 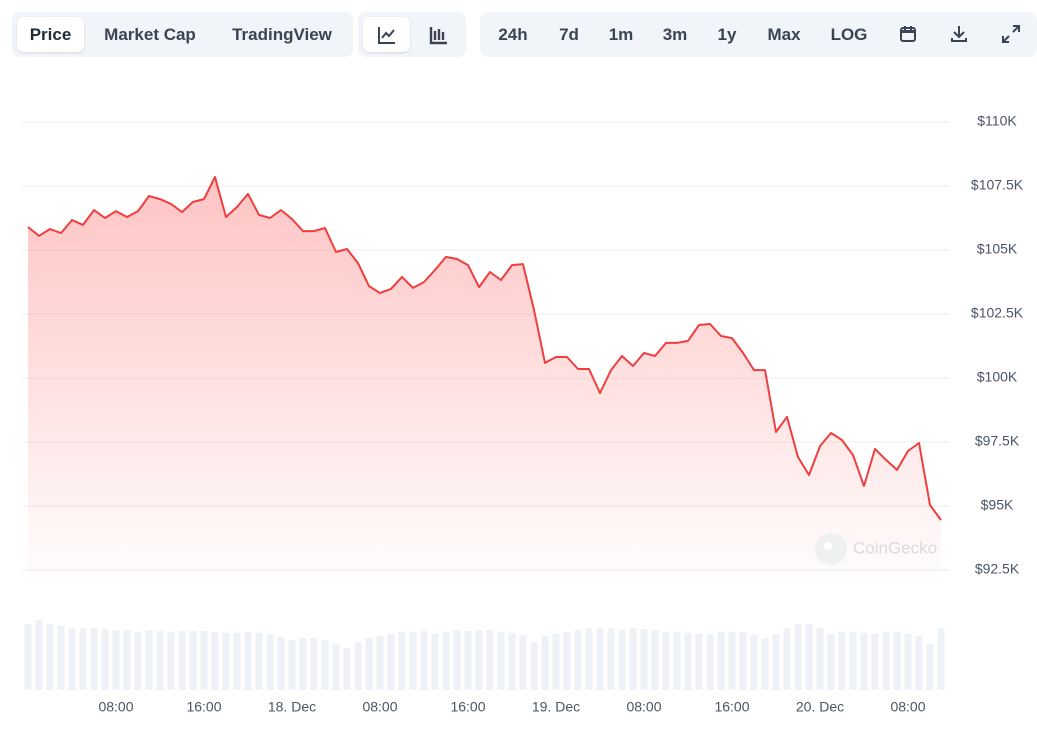 I want to click on calendar-button, so click(x=908, y=34).